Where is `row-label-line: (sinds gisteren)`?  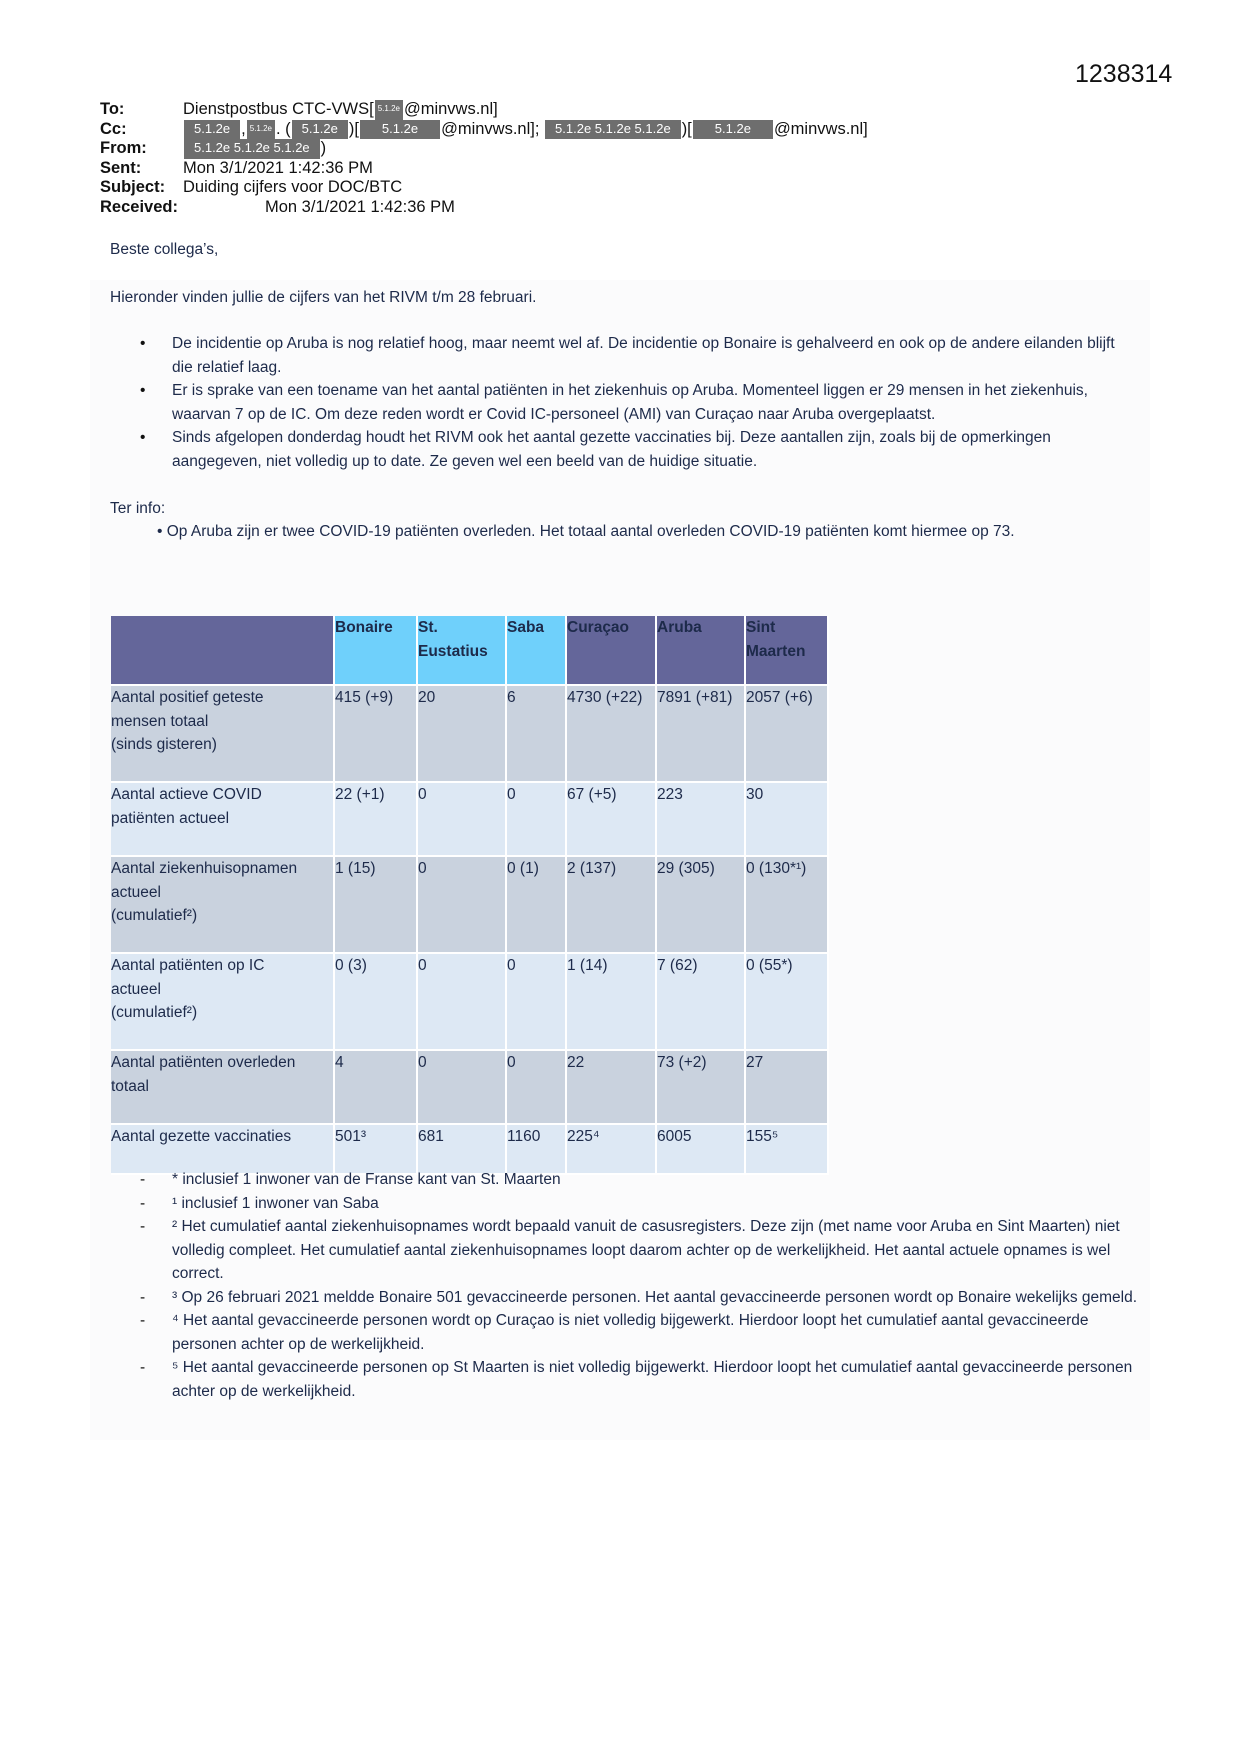
row-label-line: (sinds gisteren) is located at coordinates (164, 744).